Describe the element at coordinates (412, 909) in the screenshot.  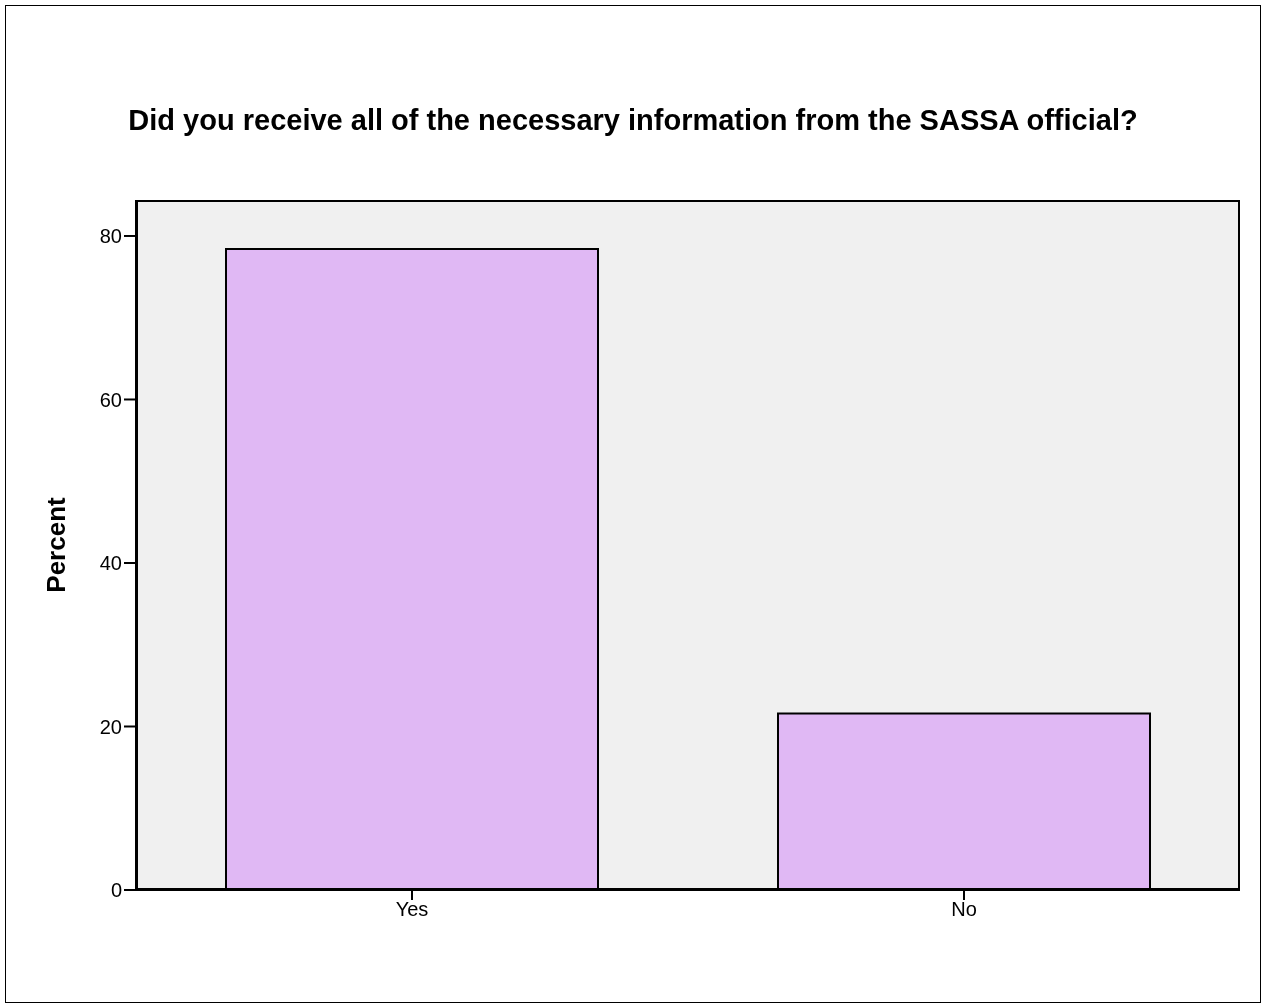
I see `x-tick-label: Yes` at that location.